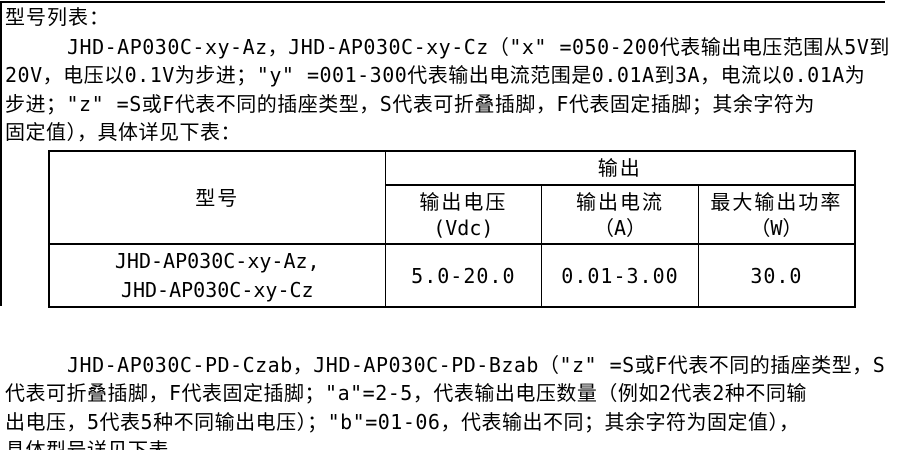  What do you see at coordinates (463, 201) in the screenshot?
I see `column-name: 输出电压` at bounding box center [463, 201].